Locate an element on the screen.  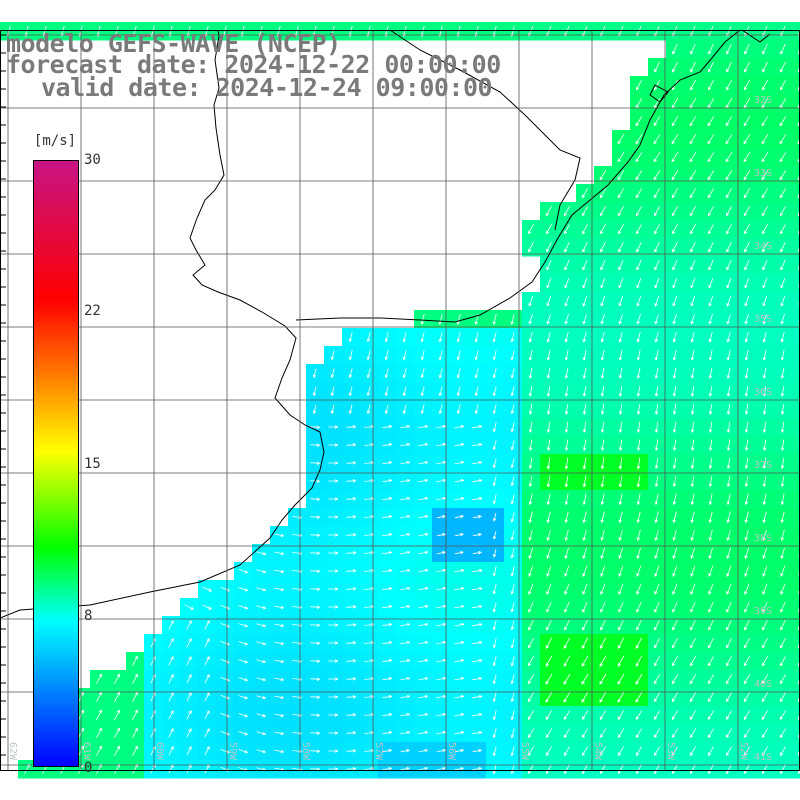
colorbar-tick-0: 0 is located at coordinates (88, 768).